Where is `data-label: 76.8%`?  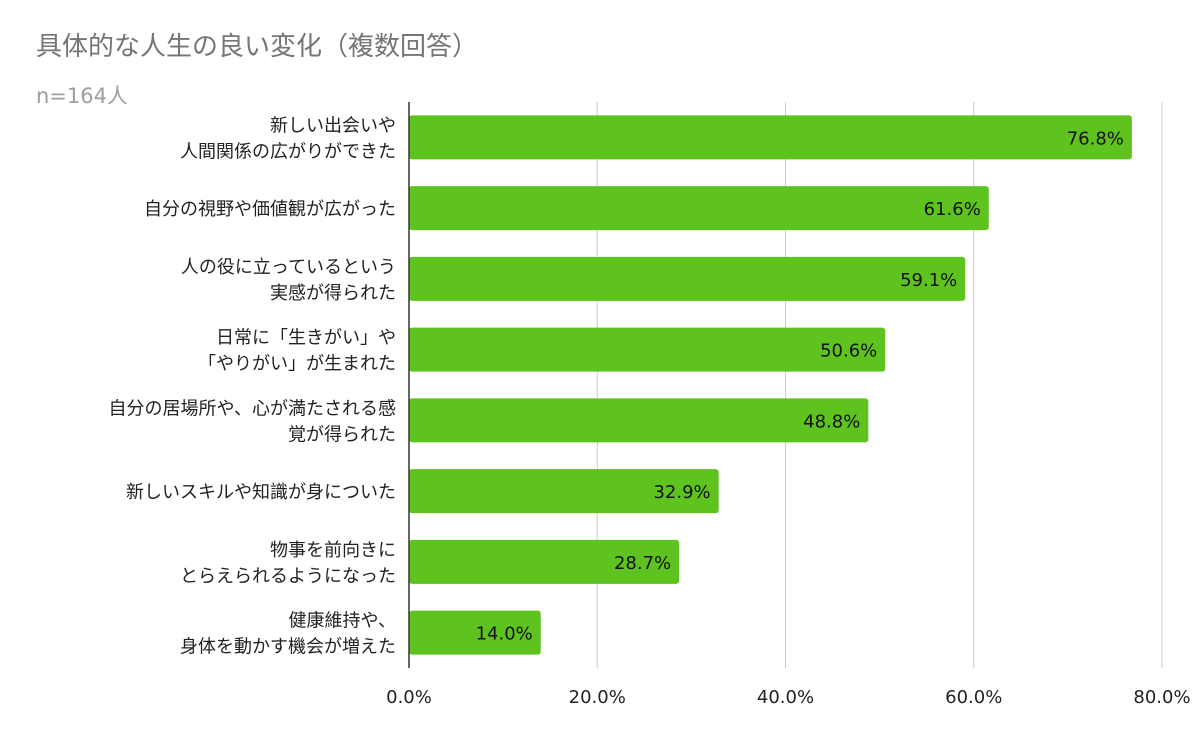 data-label: 76.8% is located at coordinates (1095, 138).